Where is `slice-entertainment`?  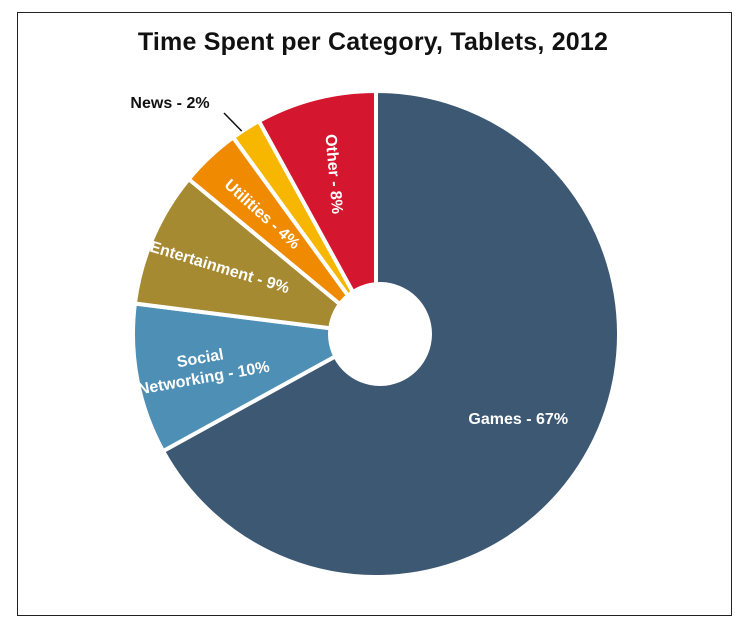
slice-entertainment is located at coordinates (255, 256).